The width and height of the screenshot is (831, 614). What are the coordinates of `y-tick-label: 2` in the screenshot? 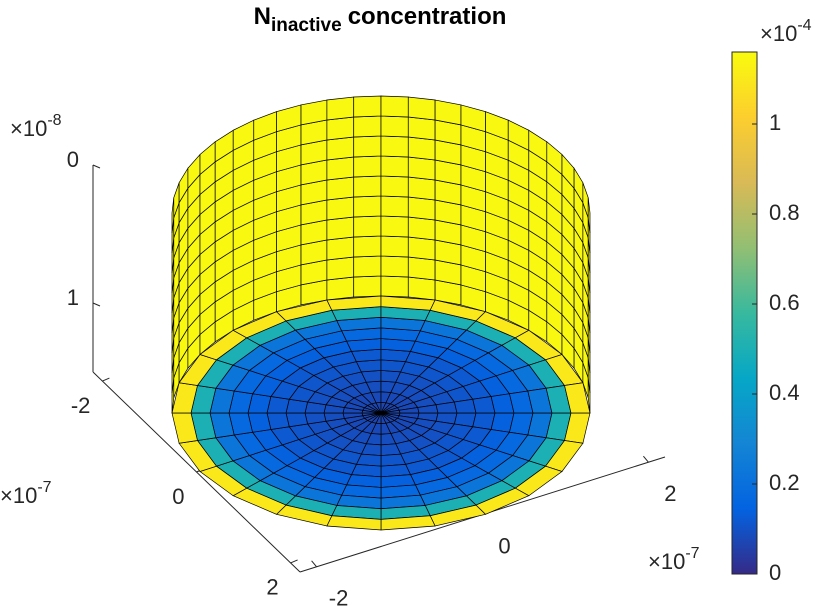 It's located at (670, 493).